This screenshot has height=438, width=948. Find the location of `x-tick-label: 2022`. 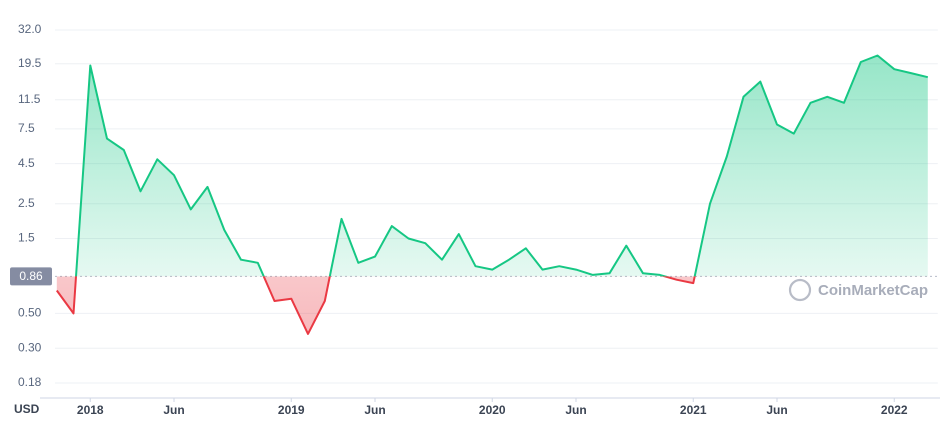

x-tick-label: 2022 is located at coordinates (894, 410).